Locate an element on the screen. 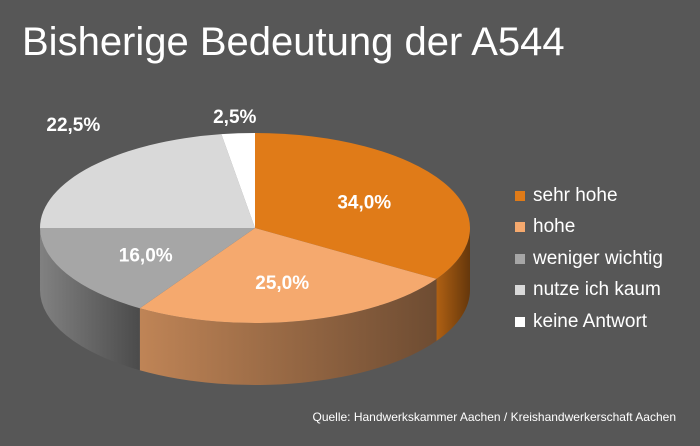 The image size is (700, 446). legend-label: sehr hohe is located at coordinates (575, 195).